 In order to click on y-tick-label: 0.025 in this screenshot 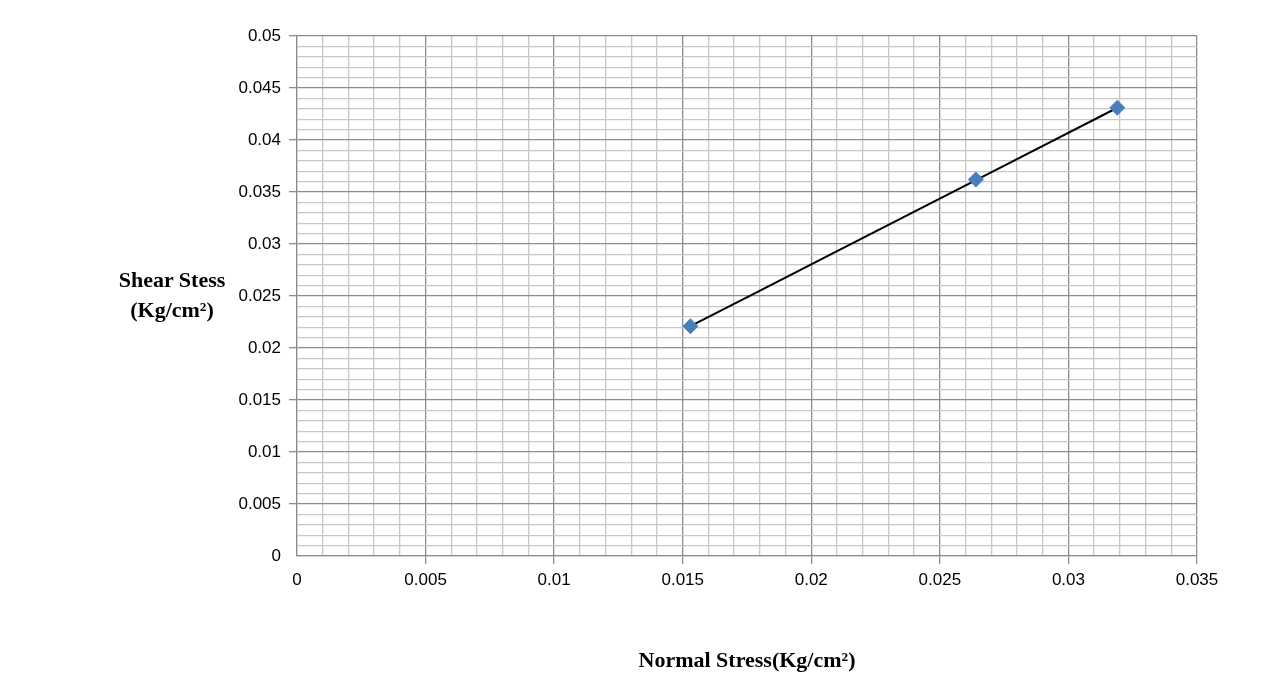, I will do `click(259, 295)`.